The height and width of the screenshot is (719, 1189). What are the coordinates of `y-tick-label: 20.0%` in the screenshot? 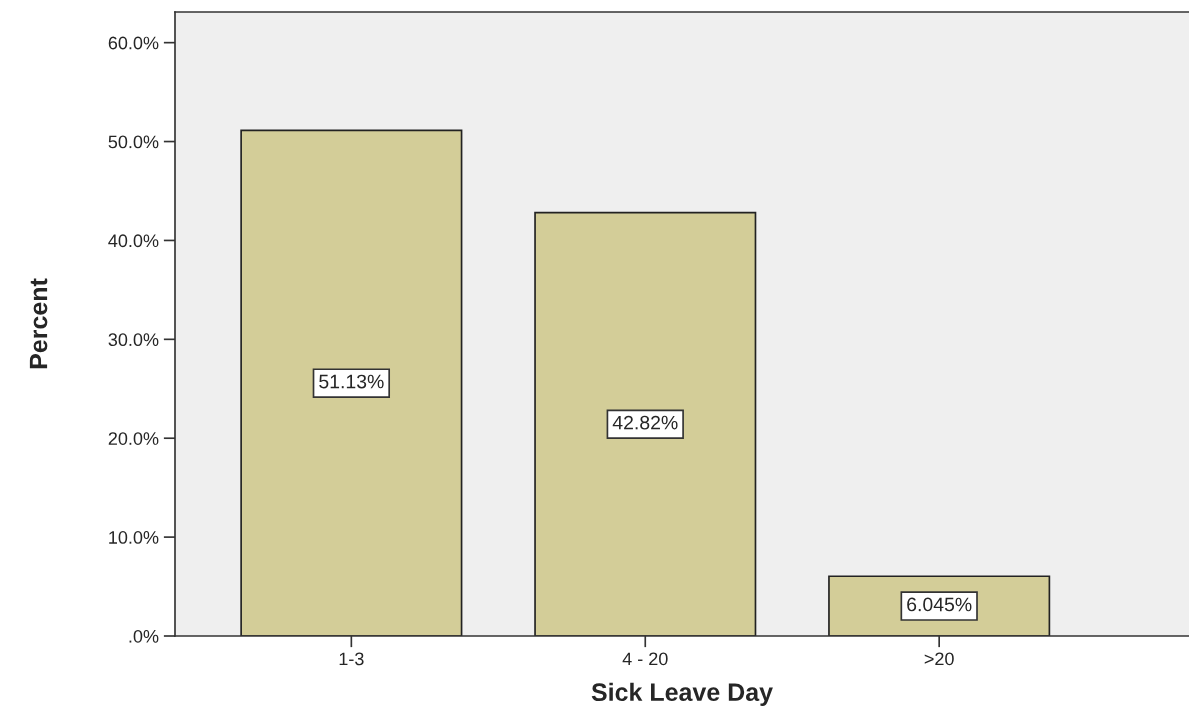 It's located at (133, 438).